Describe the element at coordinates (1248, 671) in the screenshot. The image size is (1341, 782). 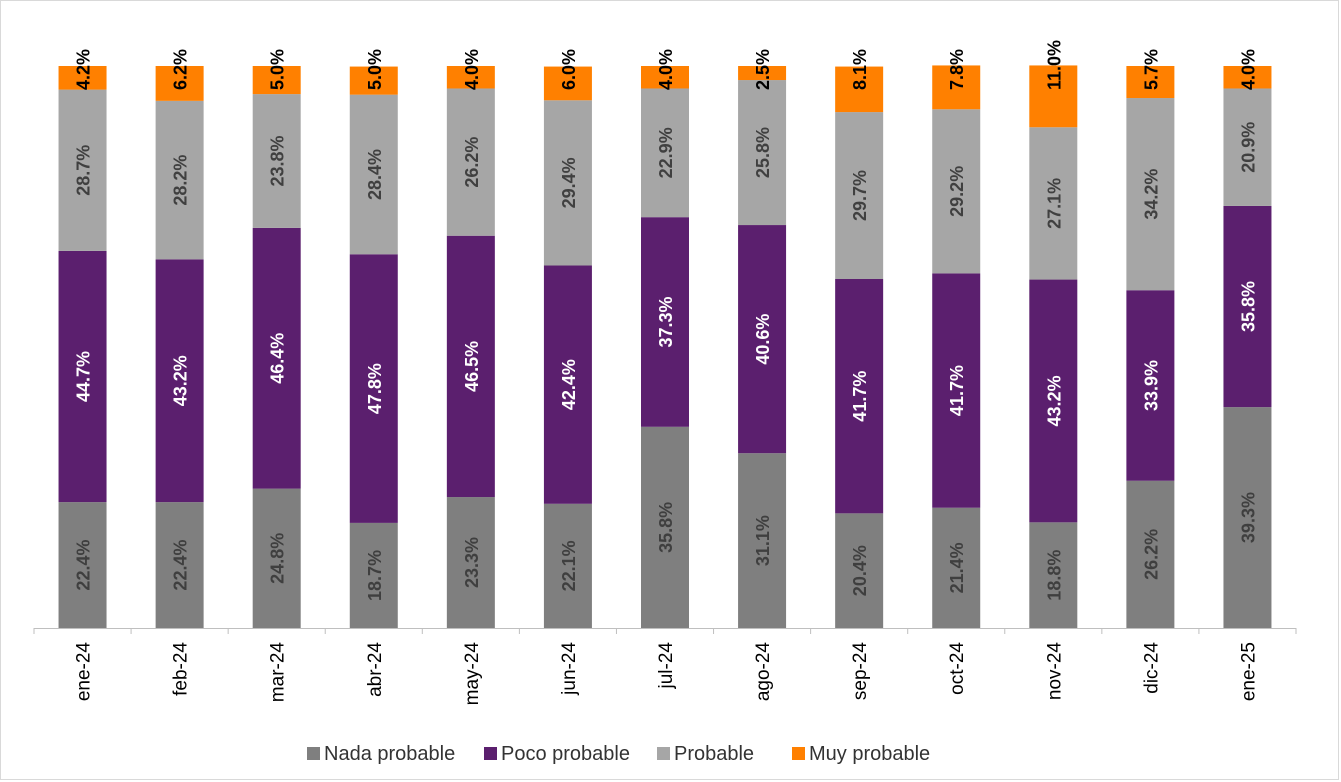
I see `x-tick-label-ene-25: ene-25` at that location.